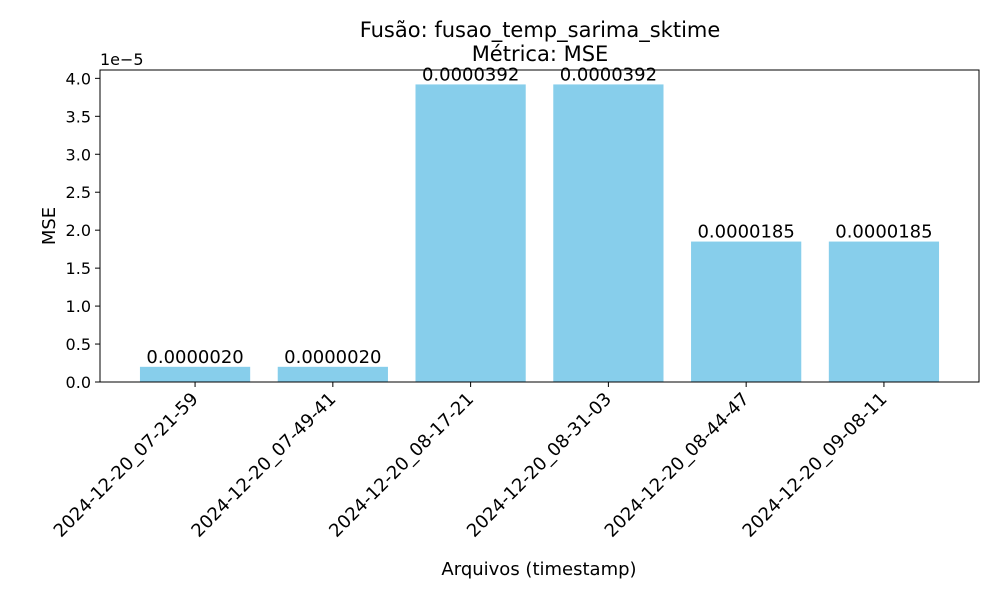 This screenshot has width=1000, height=600. Describe the element at coordinates (49, 226) in the screenshot. I see `y-axis-label: MSE` at that location.